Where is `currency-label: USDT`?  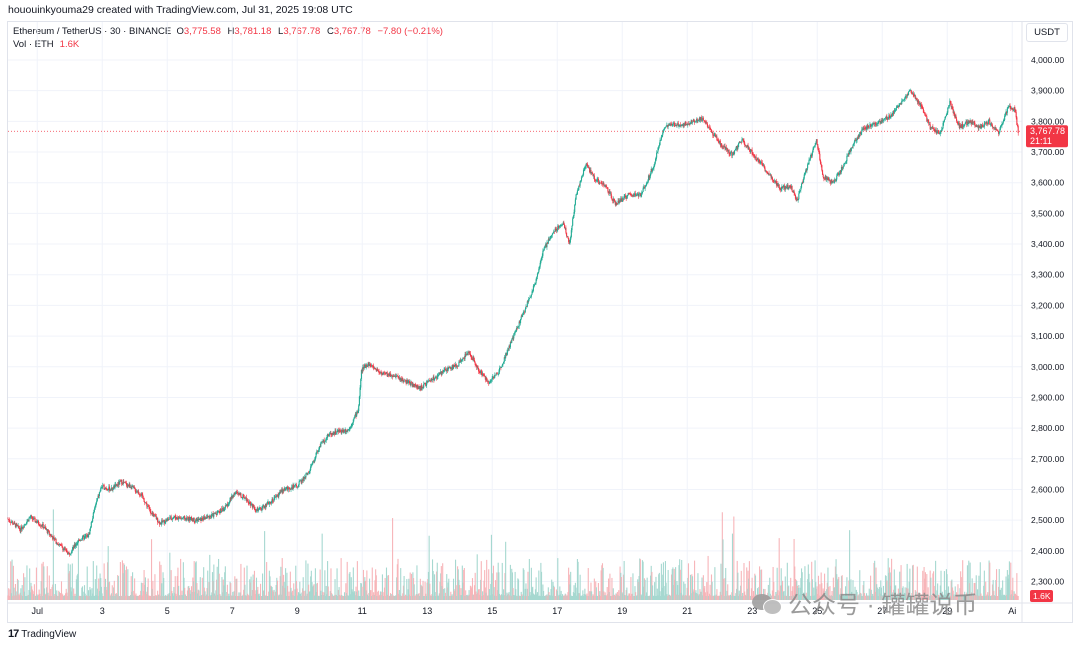
currency-label: USDT is located at coordinates (1047, 32).